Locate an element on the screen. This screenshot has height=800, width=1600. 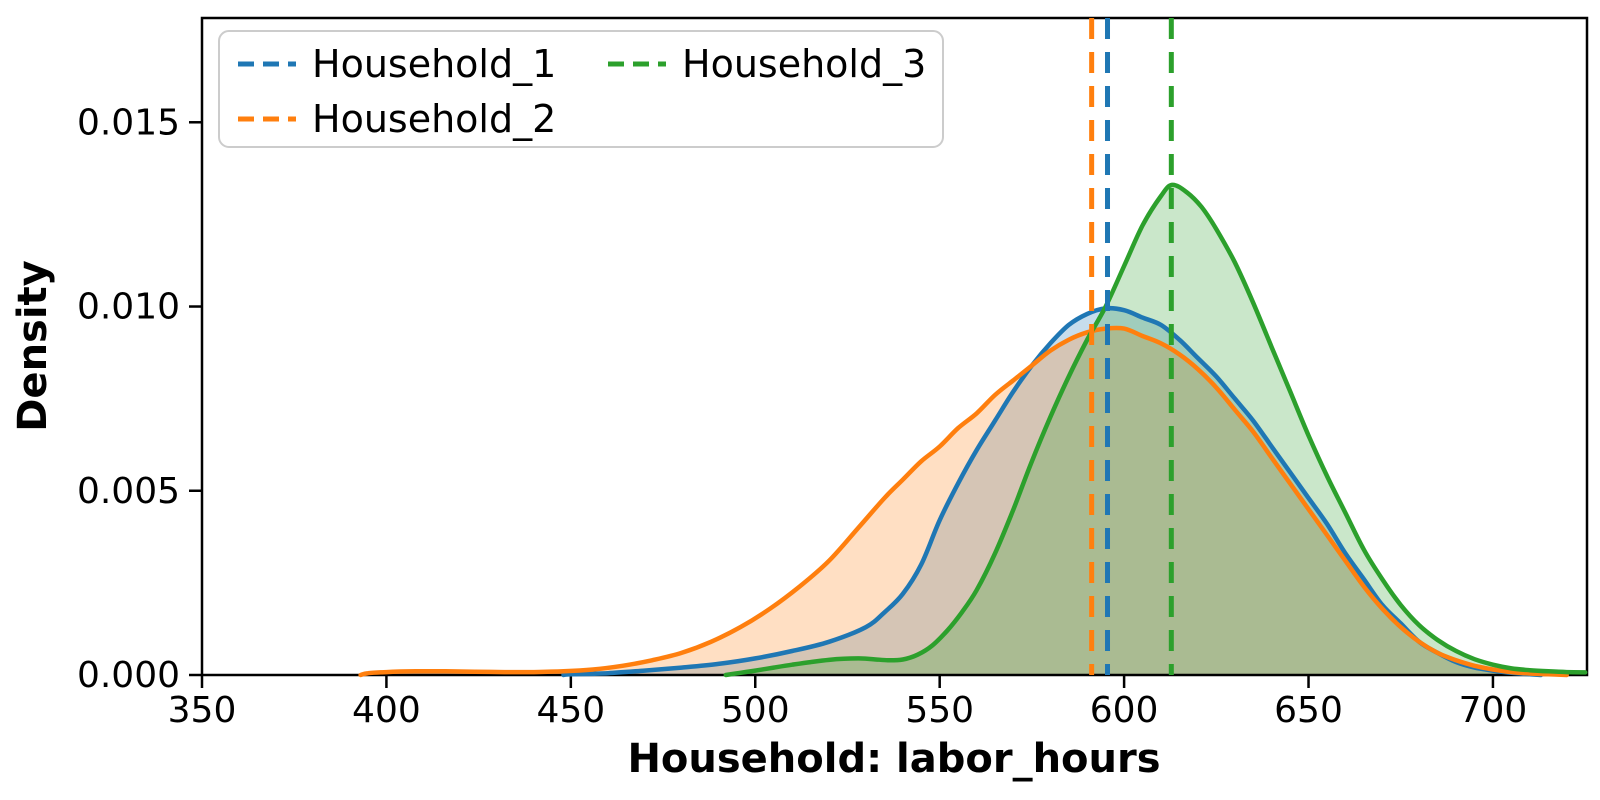
legend: Household_1 Household_2 Household_3 is located at coordinates (581, 89).